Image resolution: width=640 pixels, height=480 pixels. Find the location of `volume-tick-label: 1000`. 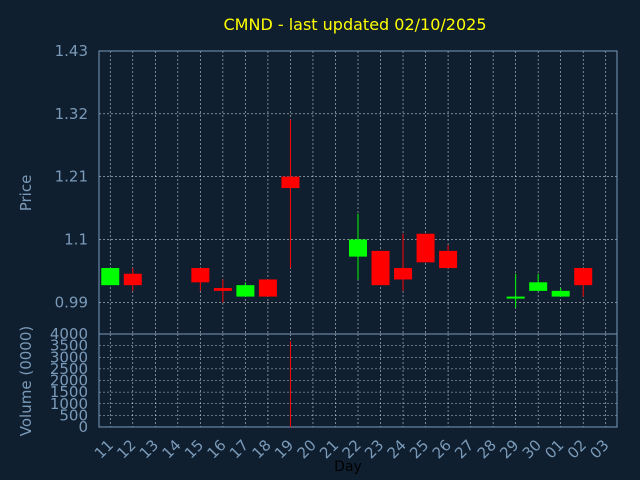

volume-tick-label: 1000 is located at coordinates (69, 404).